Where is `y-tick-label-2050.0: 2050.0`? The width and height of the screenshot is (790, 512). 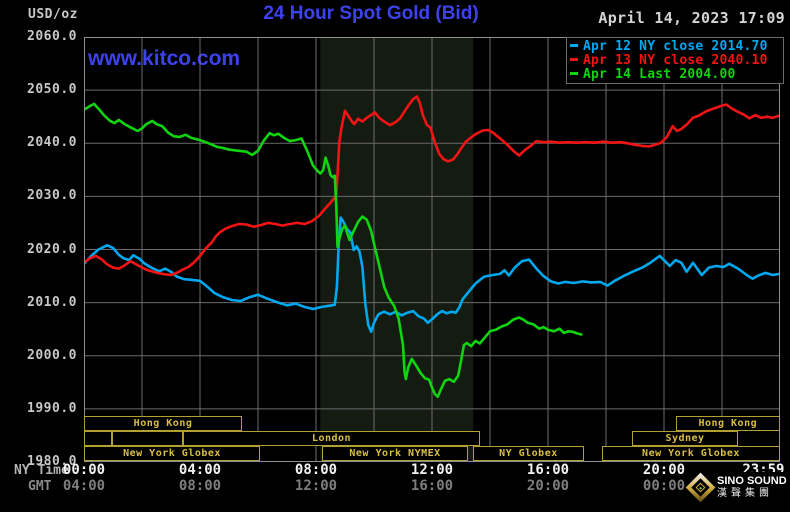
y-tick-label-2050.0: 2050.0 is located at coordinates (52, 90).